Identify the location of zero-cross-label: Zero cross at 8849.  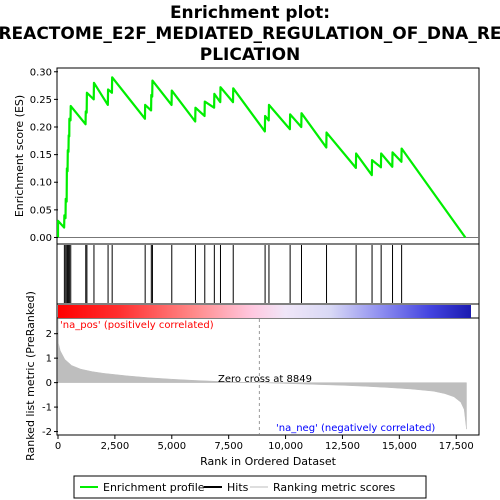
(265, 379).